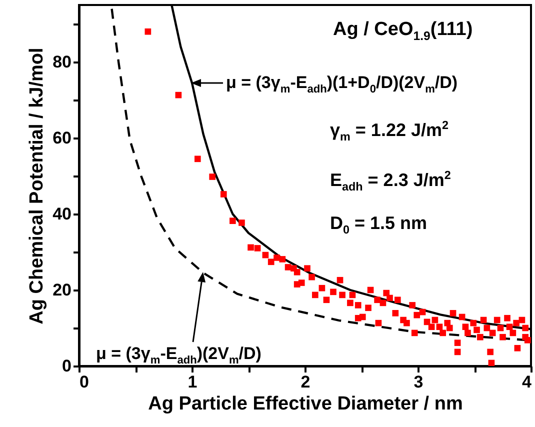  I want to click on y-axis-title: Ag Chemical Potential / kJ/mol, so click(37, 186).